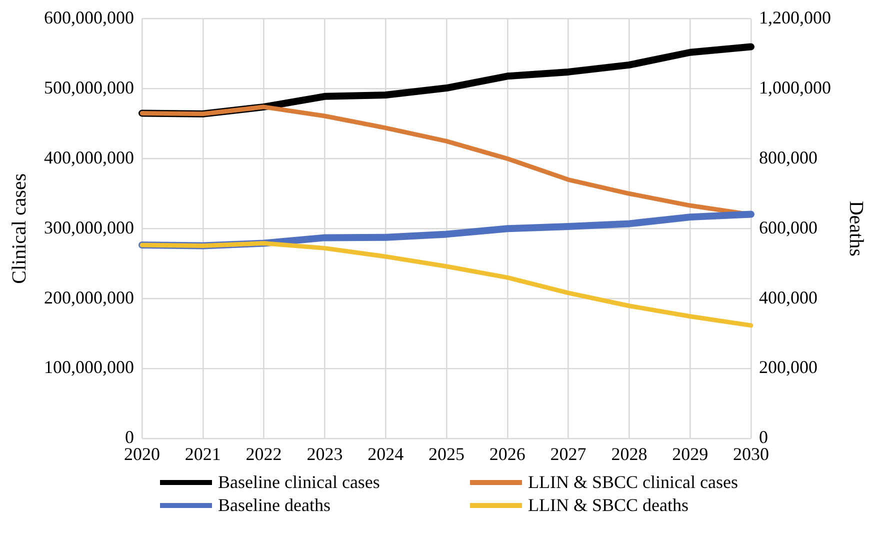 The width and height of the screenshot is (879, 534). What do you see at coordinates (507, 454) in the screenshot?
I see `x-tick-label: 2026` at bounding box center [507, 454].